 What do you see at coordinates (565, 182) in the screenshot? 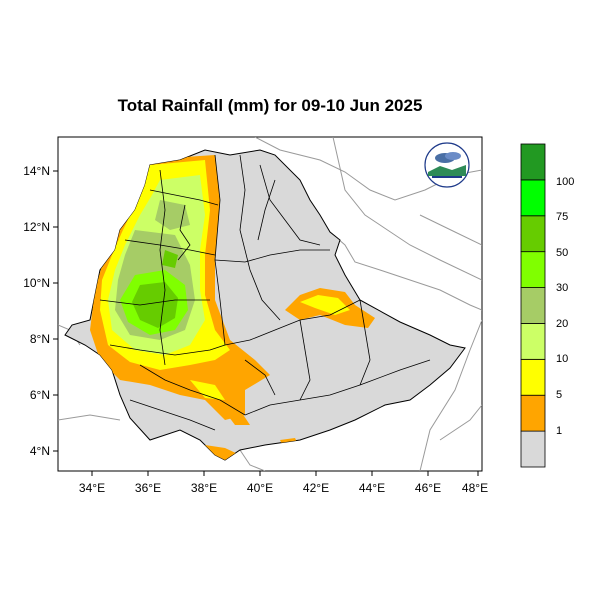
I see `legend-label: 100` at bounding box center [565, 182].